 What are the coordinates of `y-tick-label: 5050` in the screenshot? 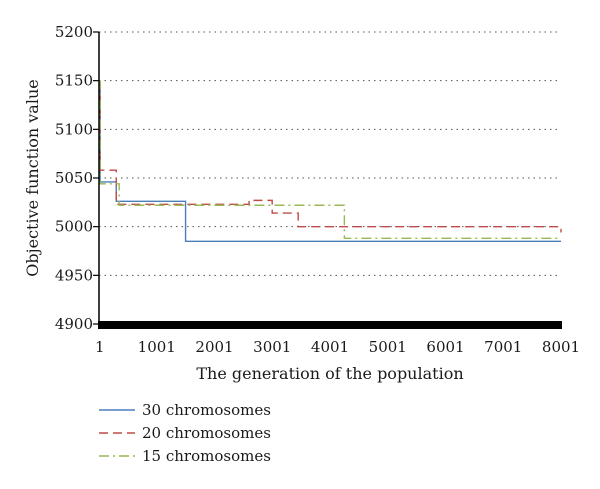 It's located at (74, 178).